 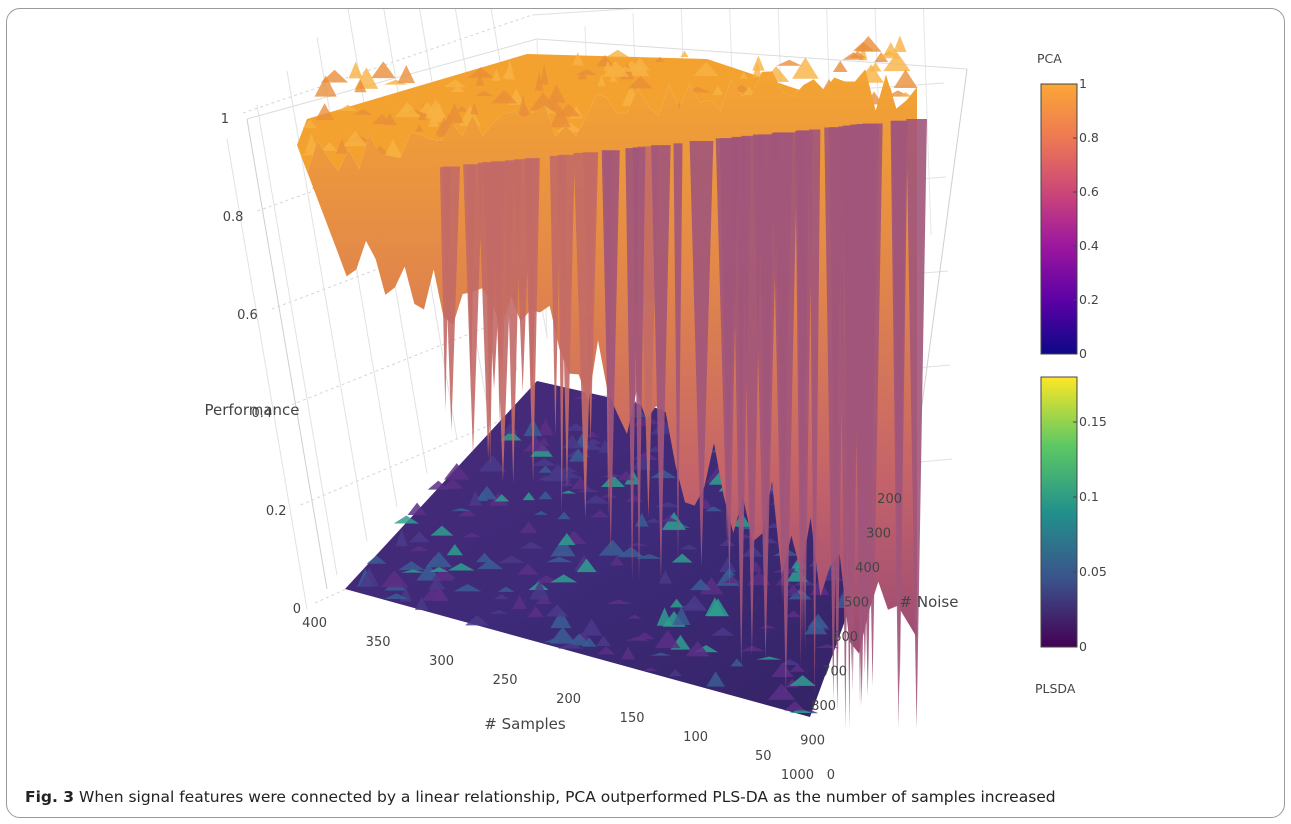 I want to click on colorbar-tick-label: 0.4, so click(x=1089, y=245).